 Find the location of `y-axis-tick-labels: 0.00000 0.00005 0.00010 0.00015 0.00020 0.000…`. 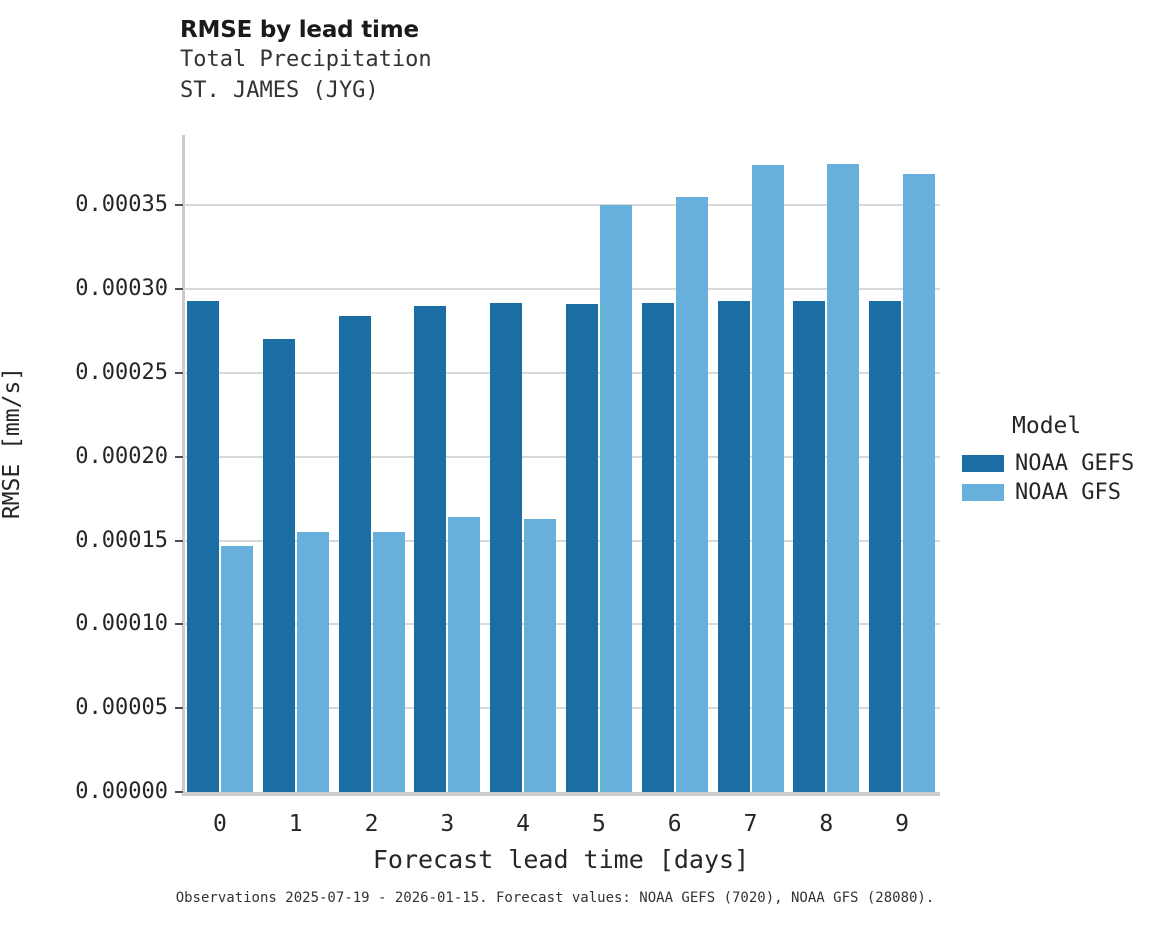

y-axis-tick-labels: 0.00000 0.00005 0.00010 0.00015 0.00020 0.000… is located at coordinates (84, 469).